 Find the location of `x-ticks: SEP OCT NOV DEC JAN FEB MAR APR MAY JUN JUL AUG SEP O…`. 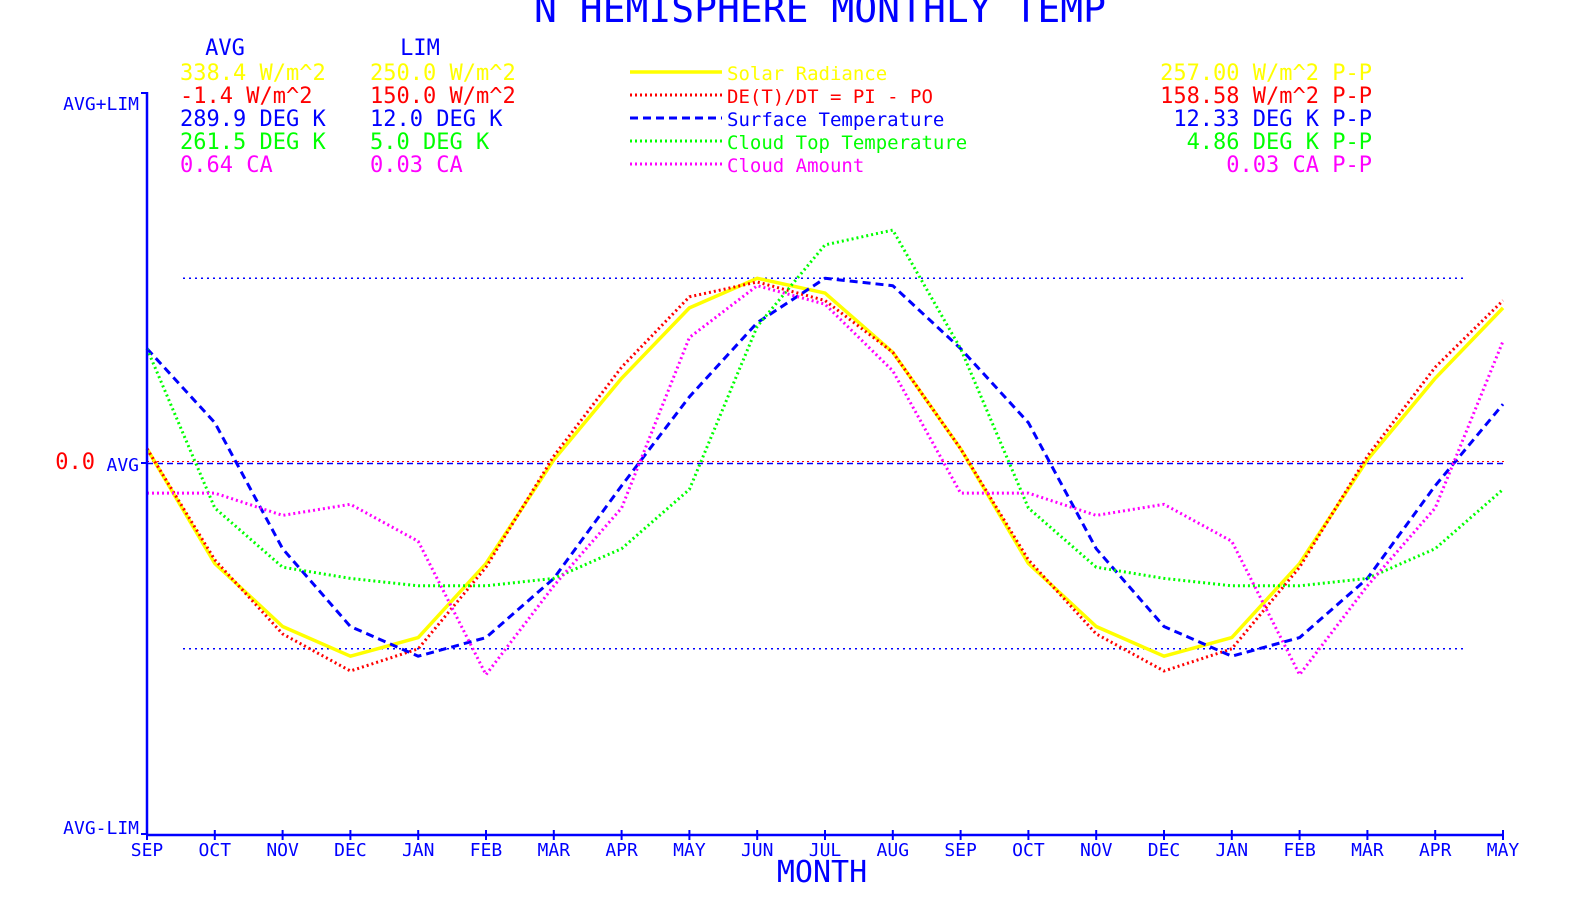

x-ticks: SEP OCT NOV DEC JAN FEB MAR APR MAY JUN JUL AUG SEP O… is located at coordinates (825, 845).